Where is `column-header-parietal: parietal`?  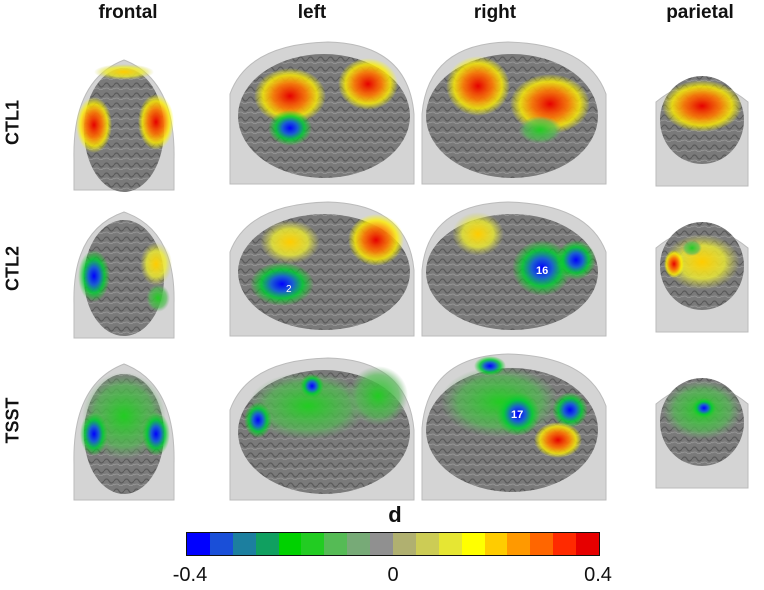 column-header-parietal: parietal is located at coordinates (700, 12).